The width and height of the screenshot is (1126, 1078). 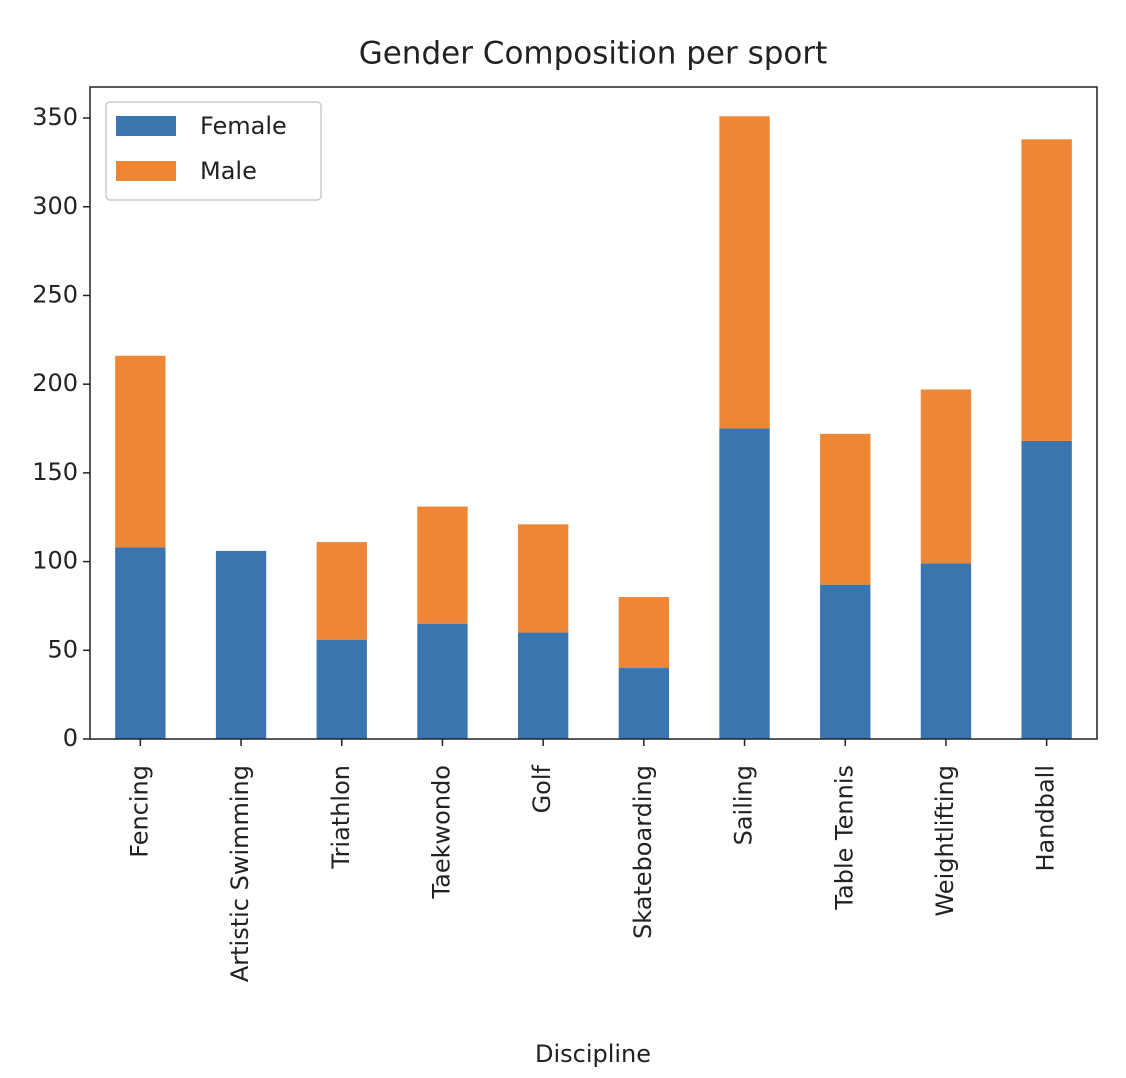 I want to click on x-tick-label: Weightlifting, so click(x=945, y=841).